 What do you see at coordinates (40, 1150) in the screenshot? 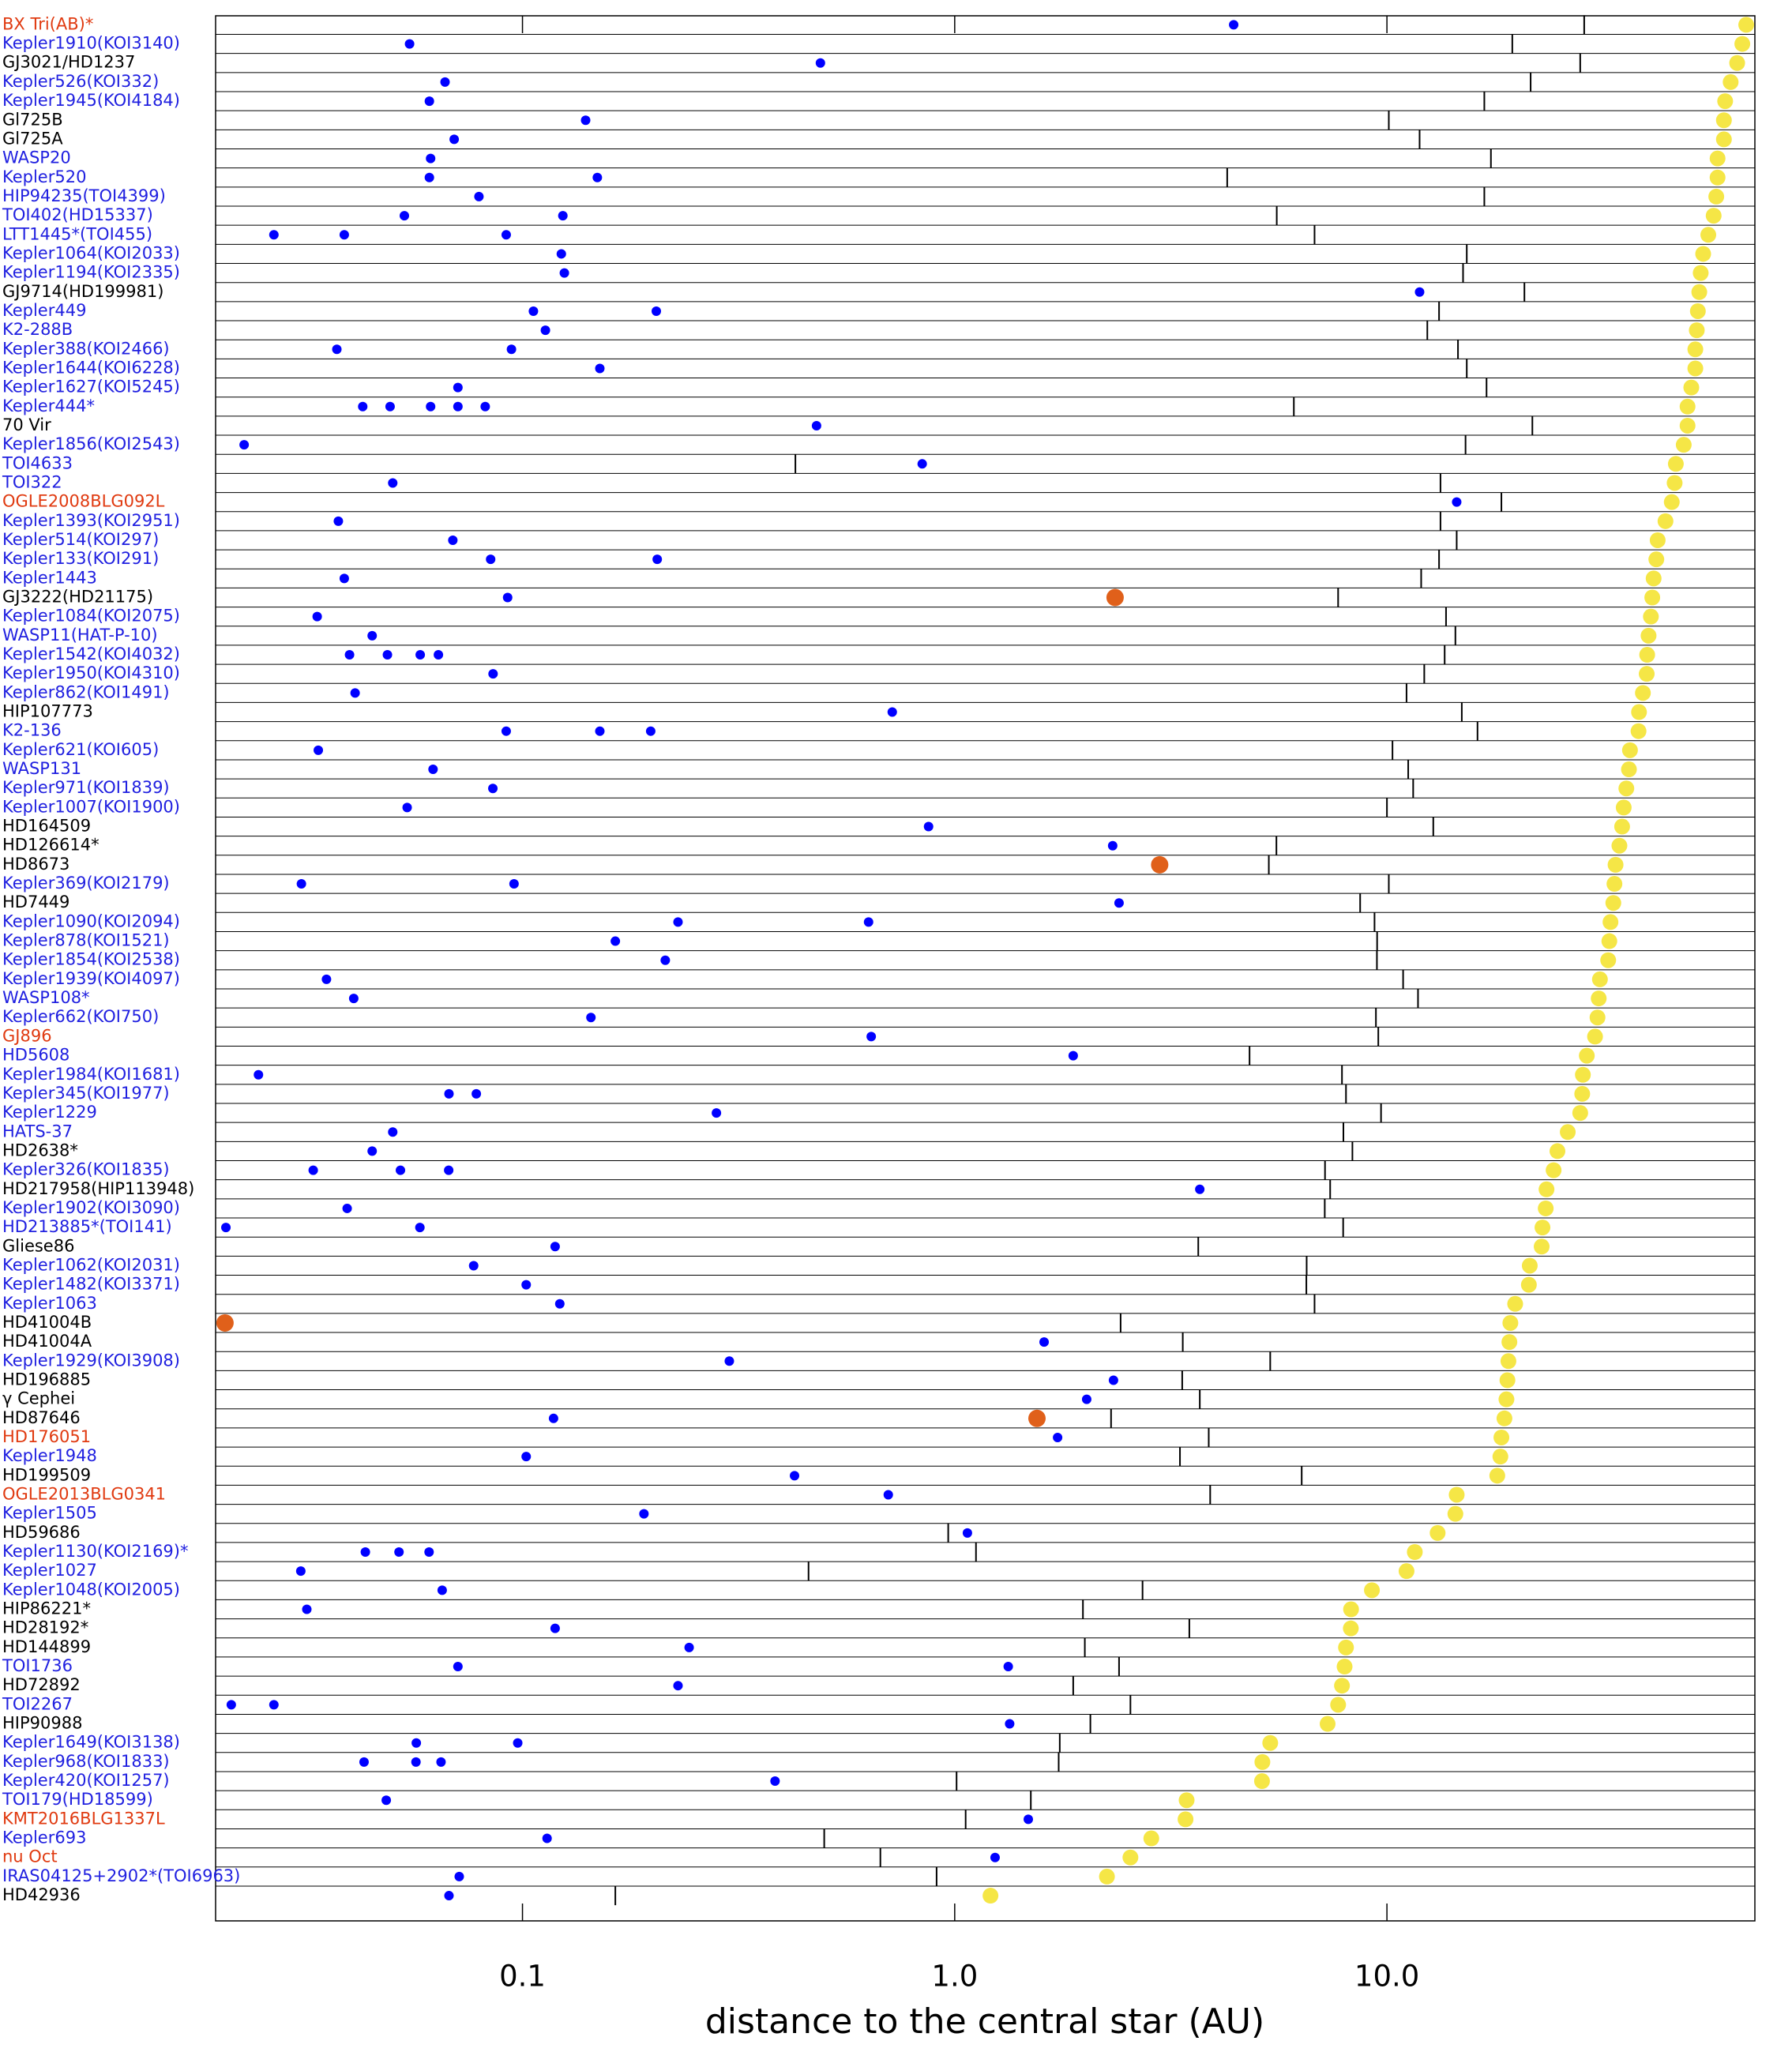
I see `system-label: HD2638*` at bounding box center [40, 1150].